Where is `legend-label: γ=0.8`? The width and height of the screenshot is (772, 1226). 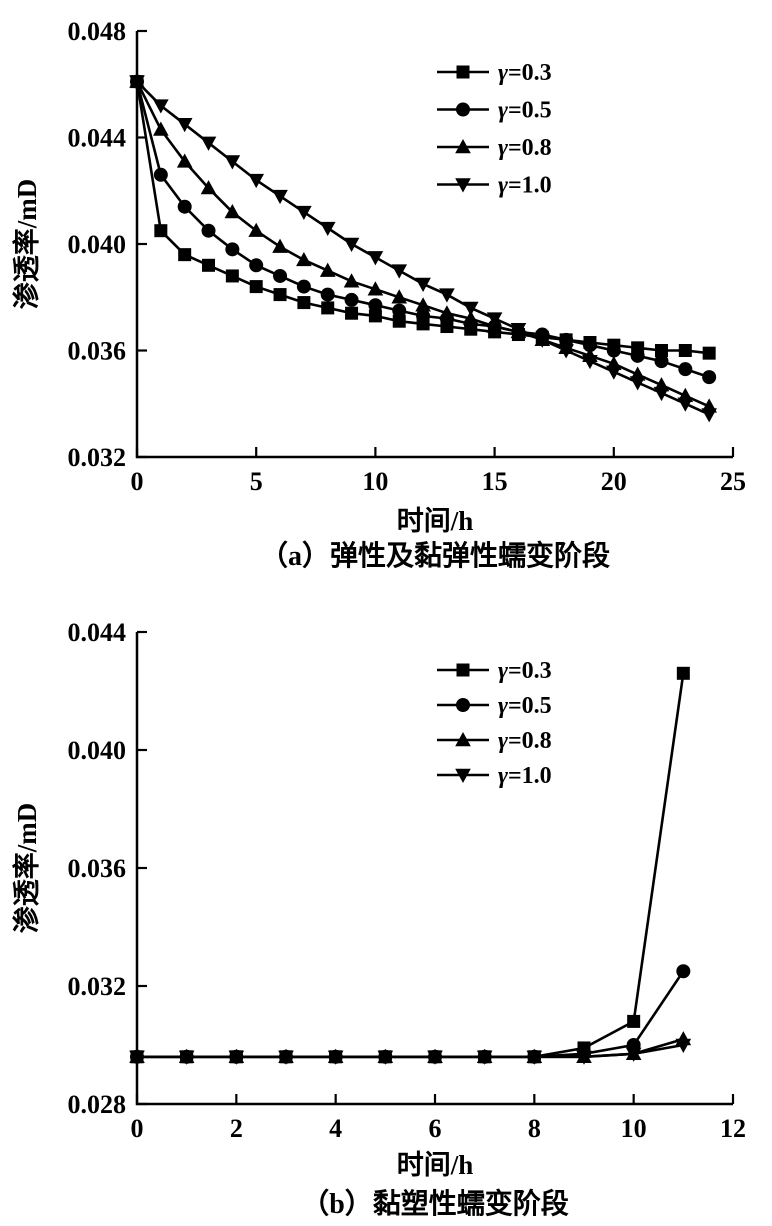 legend-label: γ=0.8 is located at coordinates (525, 741).